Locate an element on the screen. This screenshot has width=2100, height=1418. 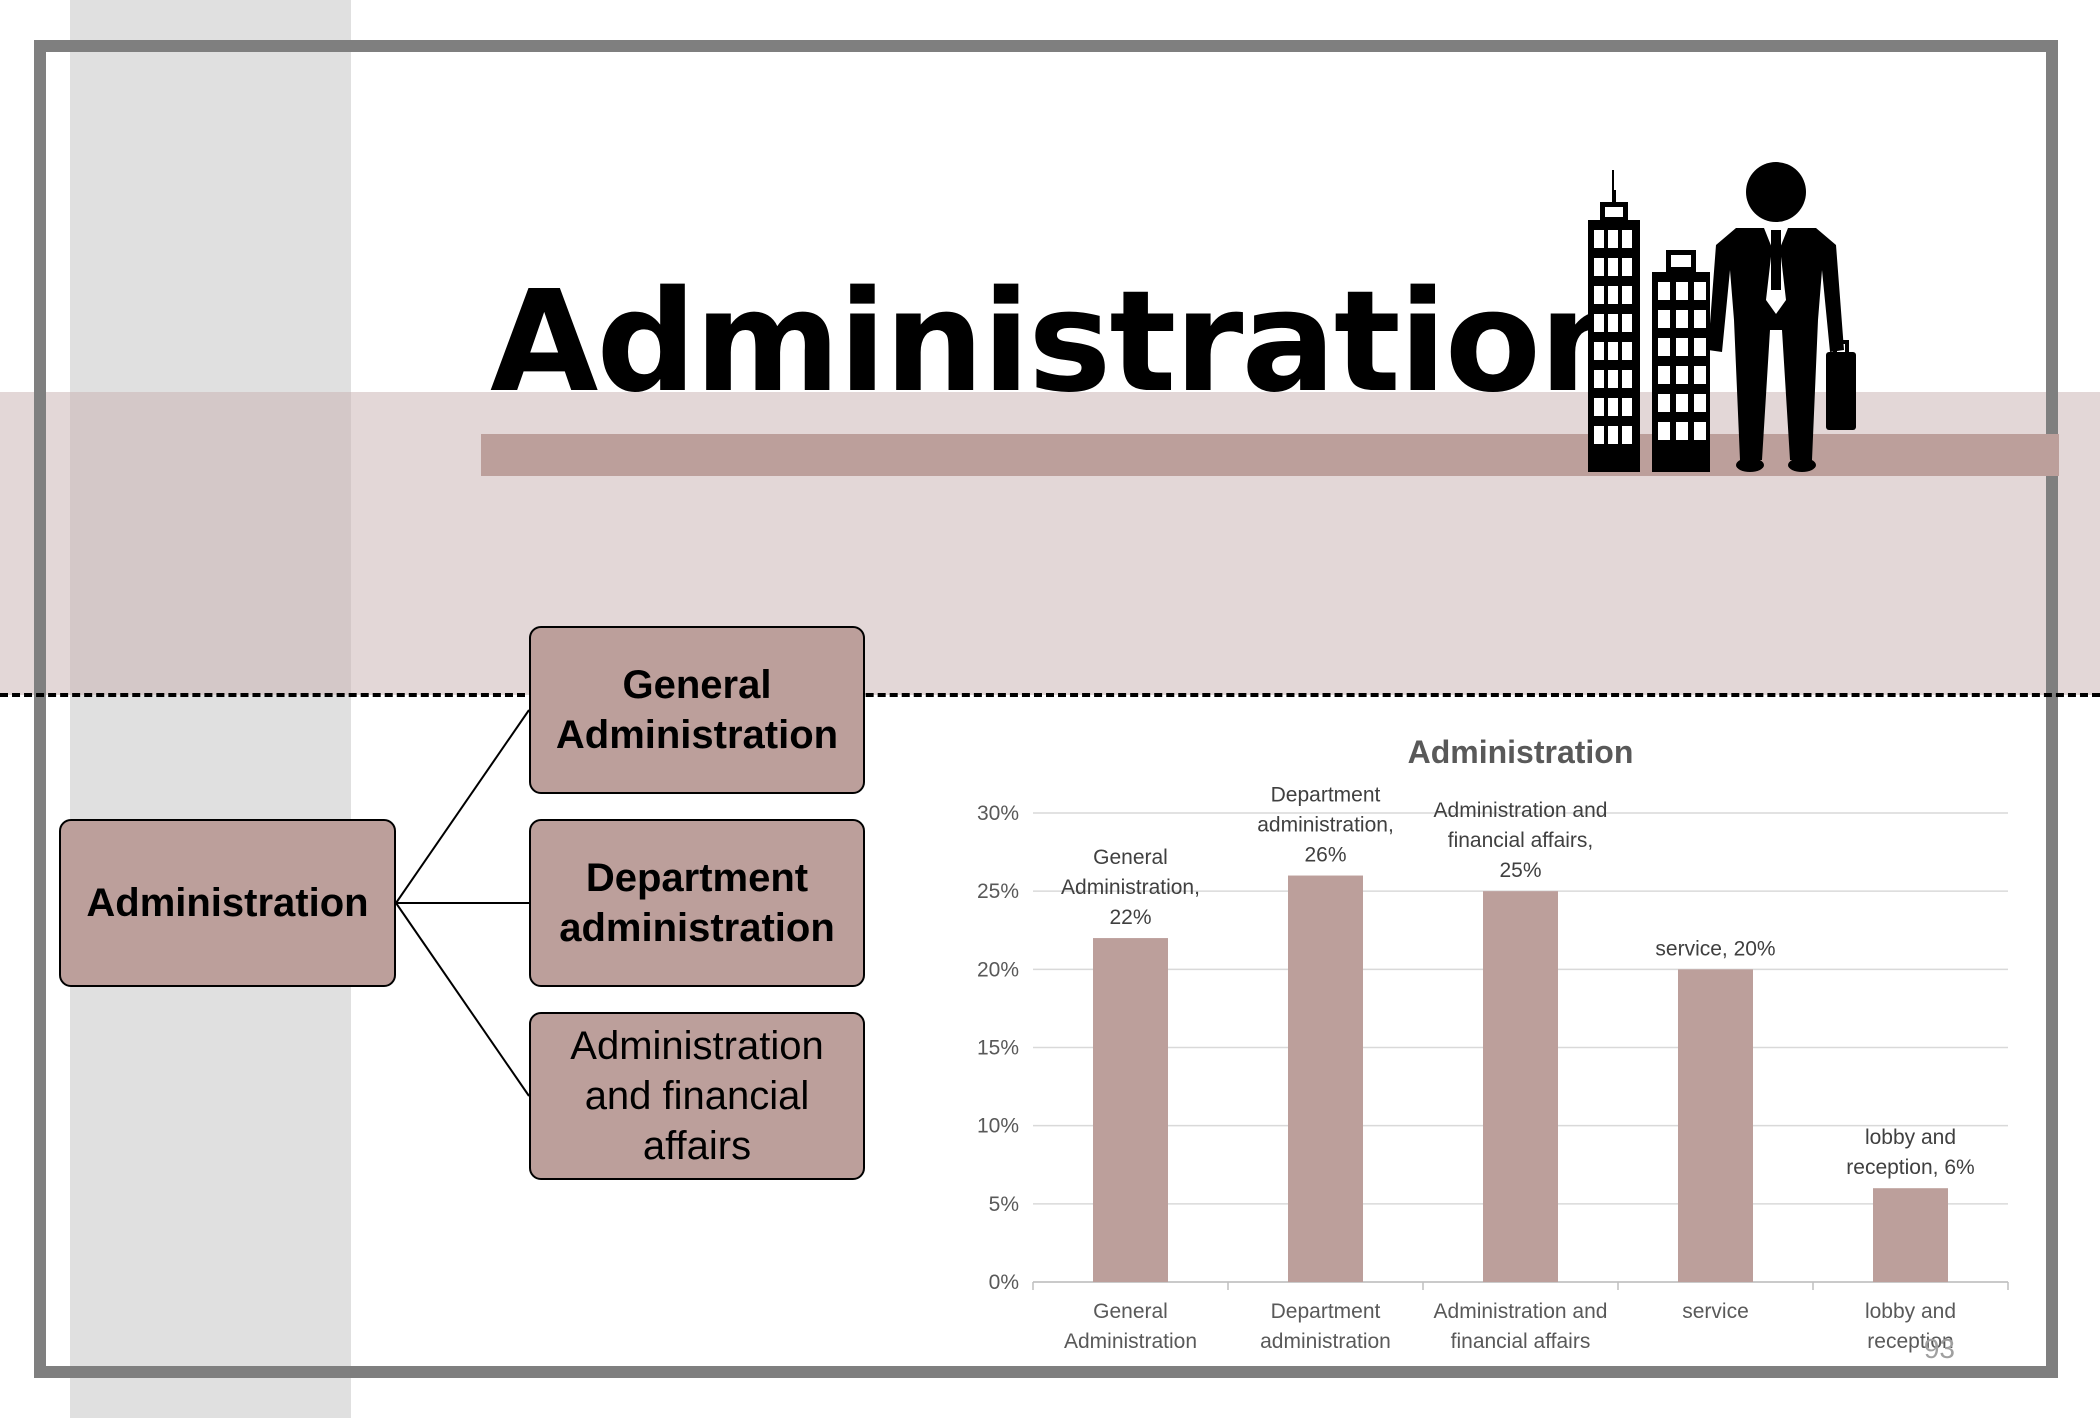
org-child-label: Department administration is located at coordinates (697, 903).